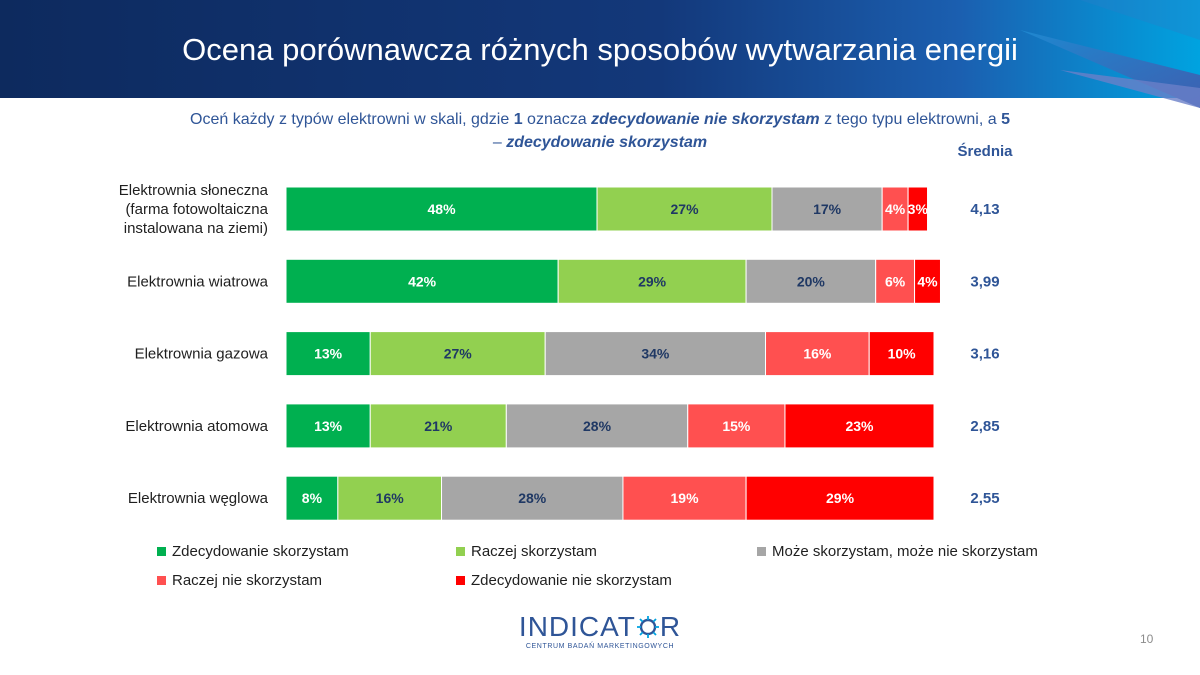 The width and height of the screenshot is (1200, 675). Describe the element at coordinates (984, 281) in the screenshot. I see `average-value: 3,99` at that location.